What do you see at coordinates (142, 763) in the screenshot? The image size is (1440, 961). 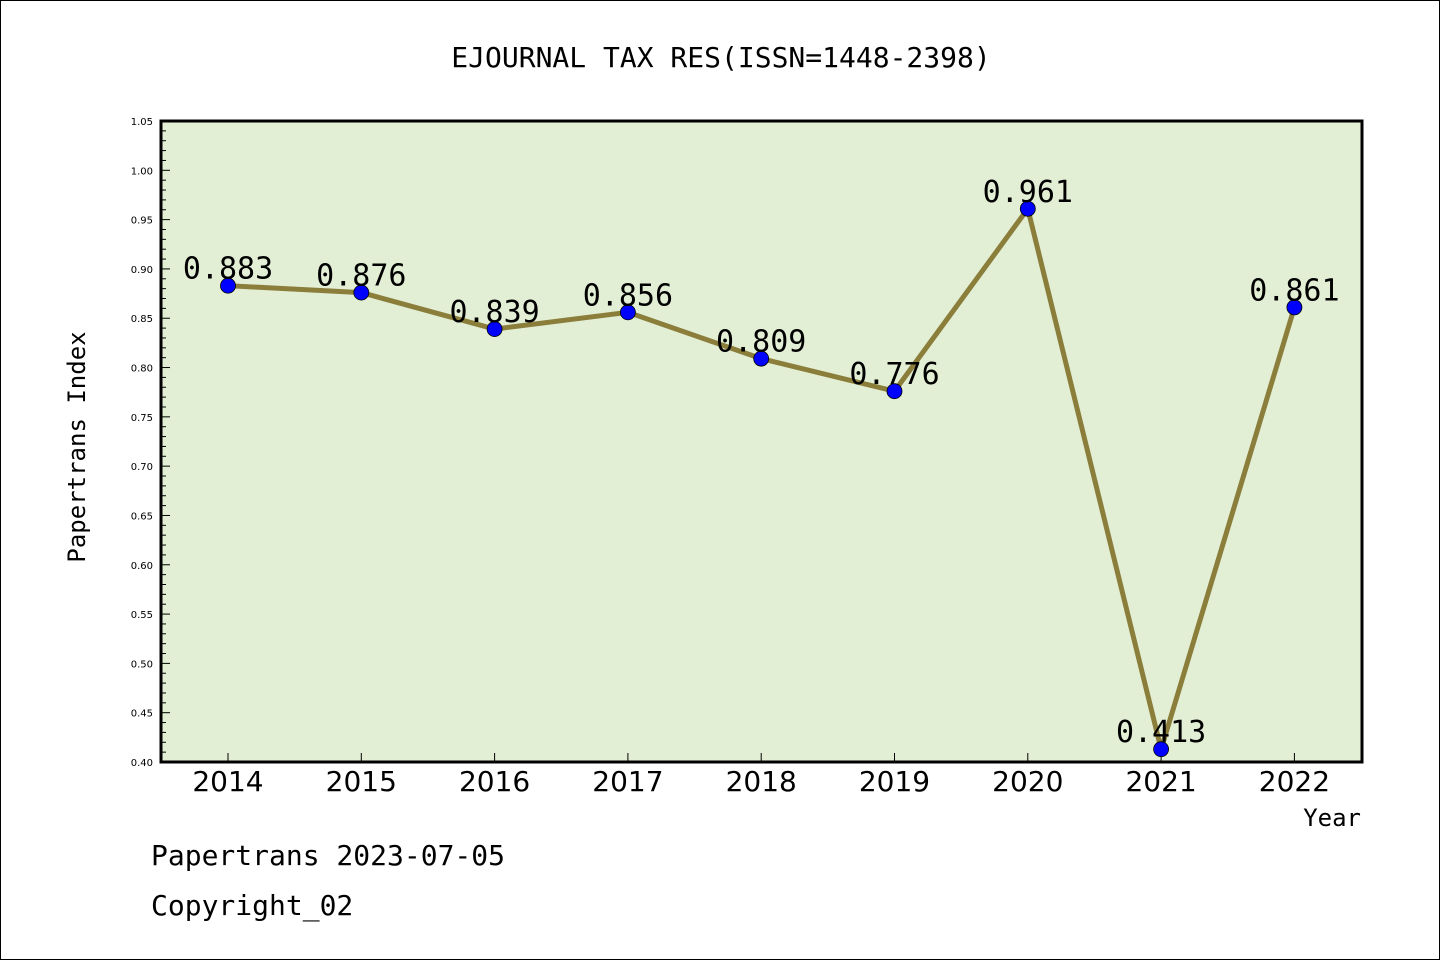 I see `y-tick-label: 0.40` at bounding box center [142, 763].